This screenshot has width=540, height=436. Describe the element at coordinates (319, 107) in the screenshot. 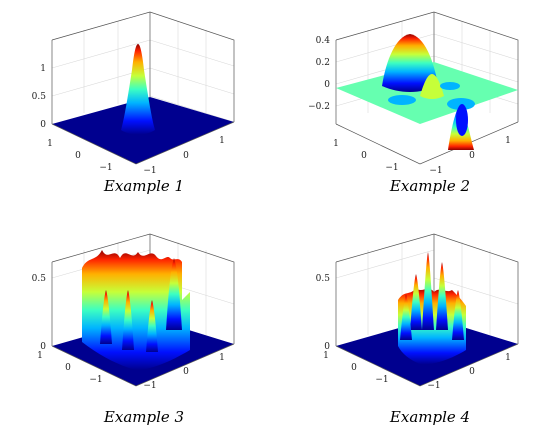

I see `z-tick: −0.2` at that location.